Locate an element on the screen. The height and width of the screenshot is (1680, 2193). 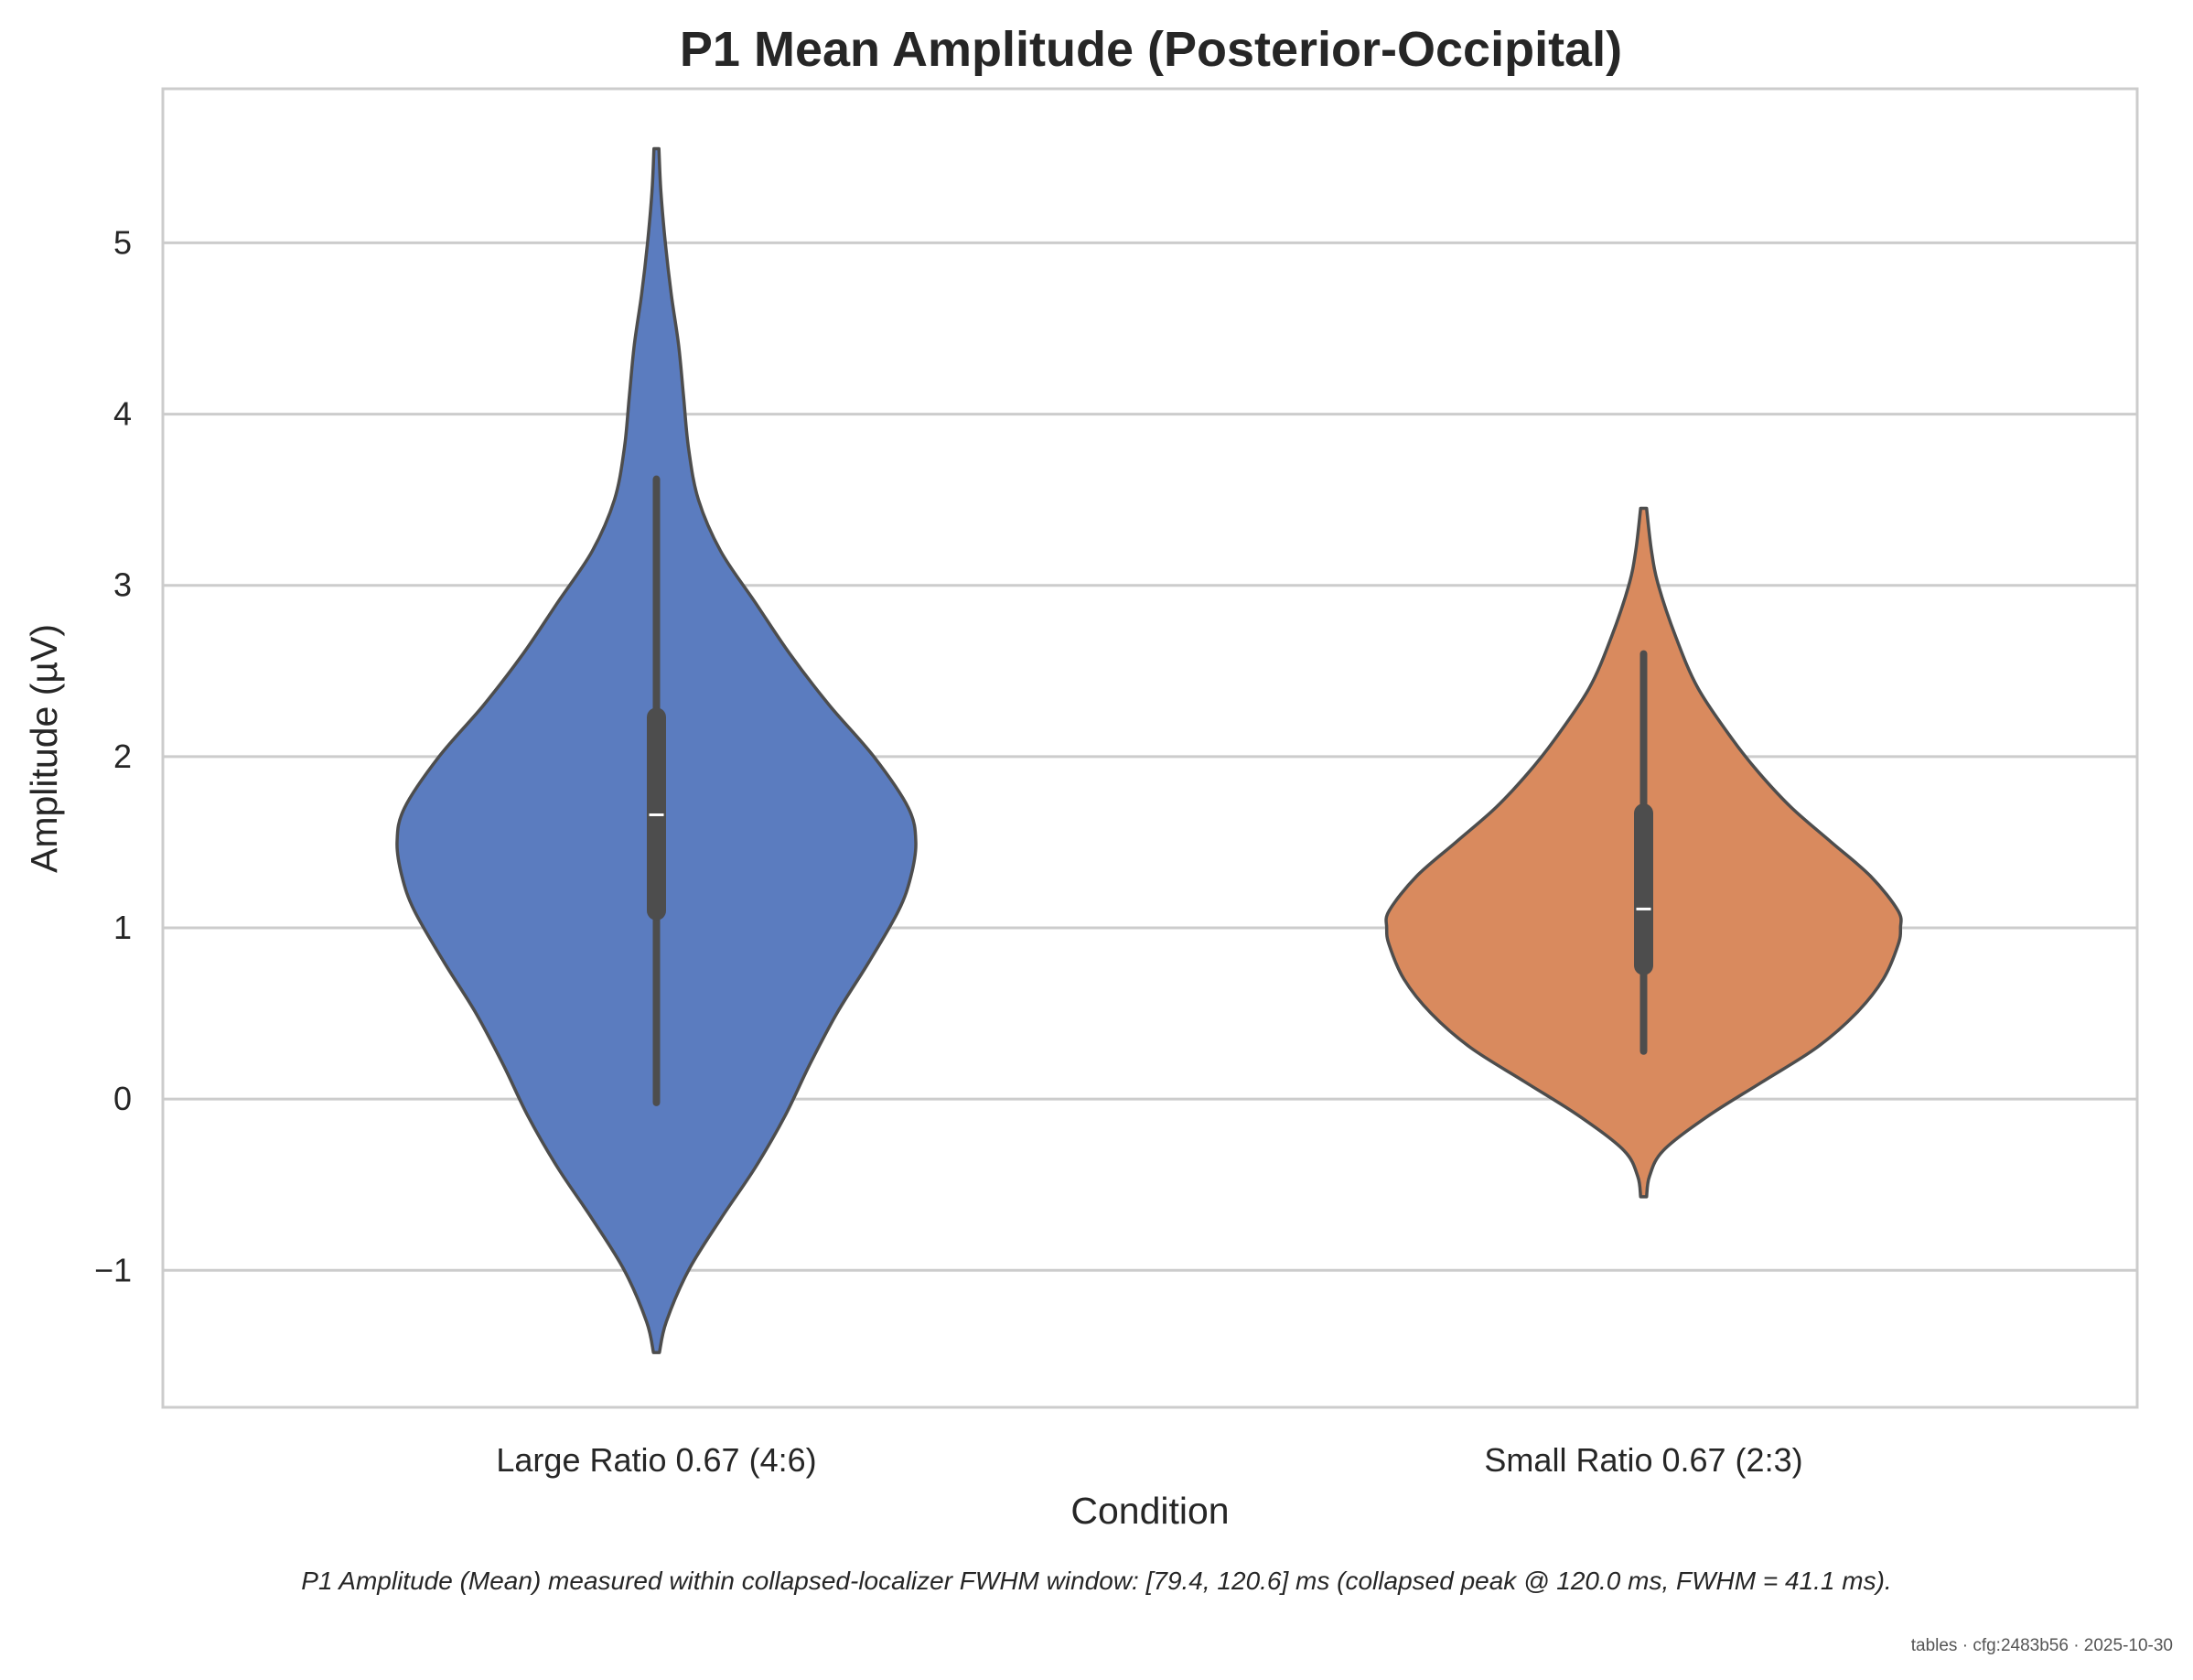
y-tick-label: 5 is located at coordinates (122, 242).